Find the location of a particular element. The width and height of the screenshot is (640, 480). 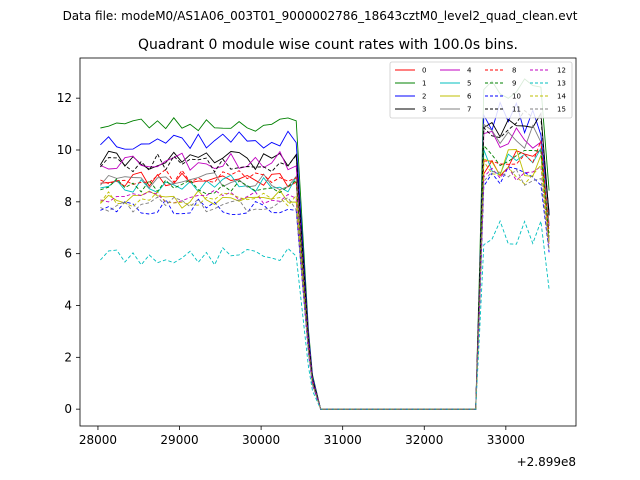

x-tick-label: 28000 is located at coordinates (98, 440).